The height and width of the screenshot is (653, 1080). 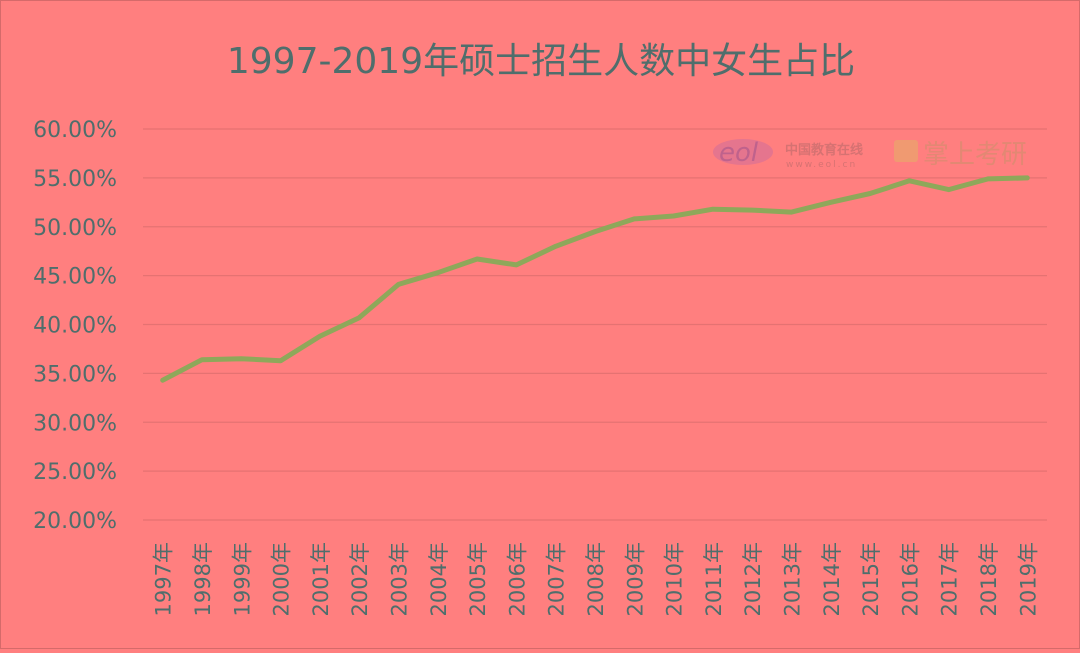 What do you see at coordinates (75, 374) in the screenshot?
I see `y-tick-label: 35.00%` at bounding box center [75, 374].